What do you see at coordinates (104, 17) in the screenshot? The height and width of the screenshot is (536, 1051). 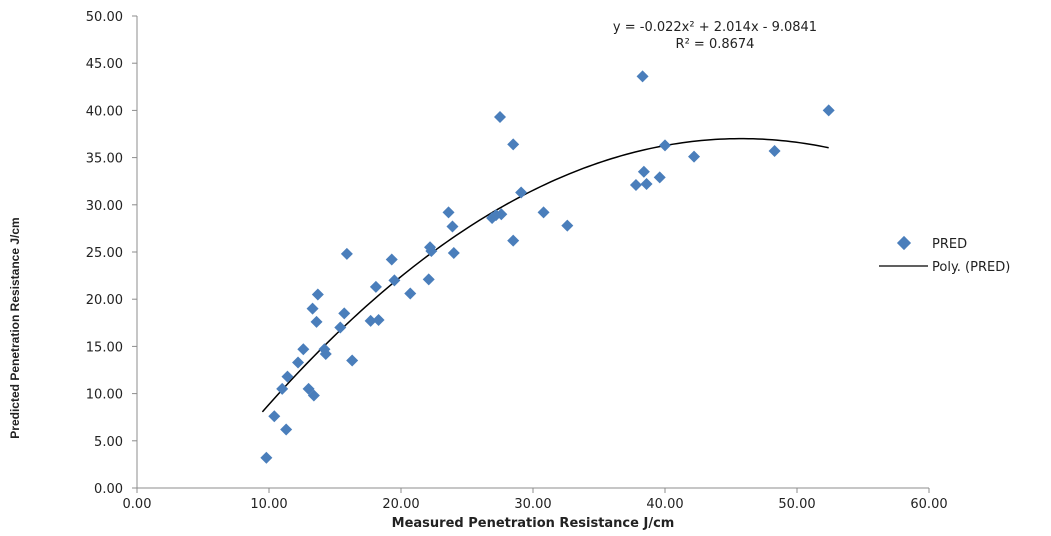 I see `y-tick-label: 50.00` at bounding box center [104, 17].